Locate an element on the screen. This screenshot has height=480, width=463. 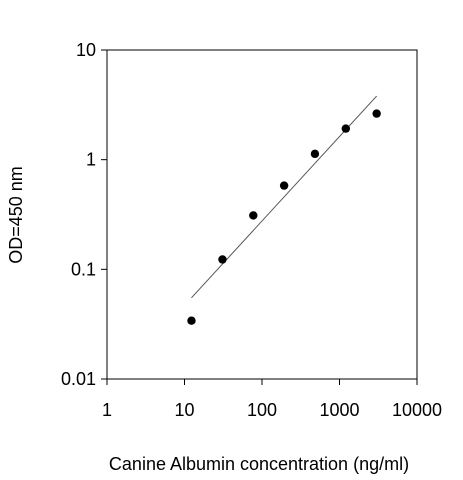
y-axis-ticks: 0.01 0.1 1 10 is located at coordinates (84, 214).